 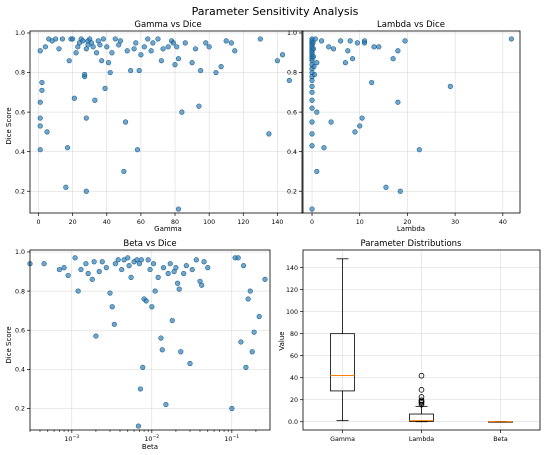 I want to click on y-tick-label: 60, so click(x=294, y=356).